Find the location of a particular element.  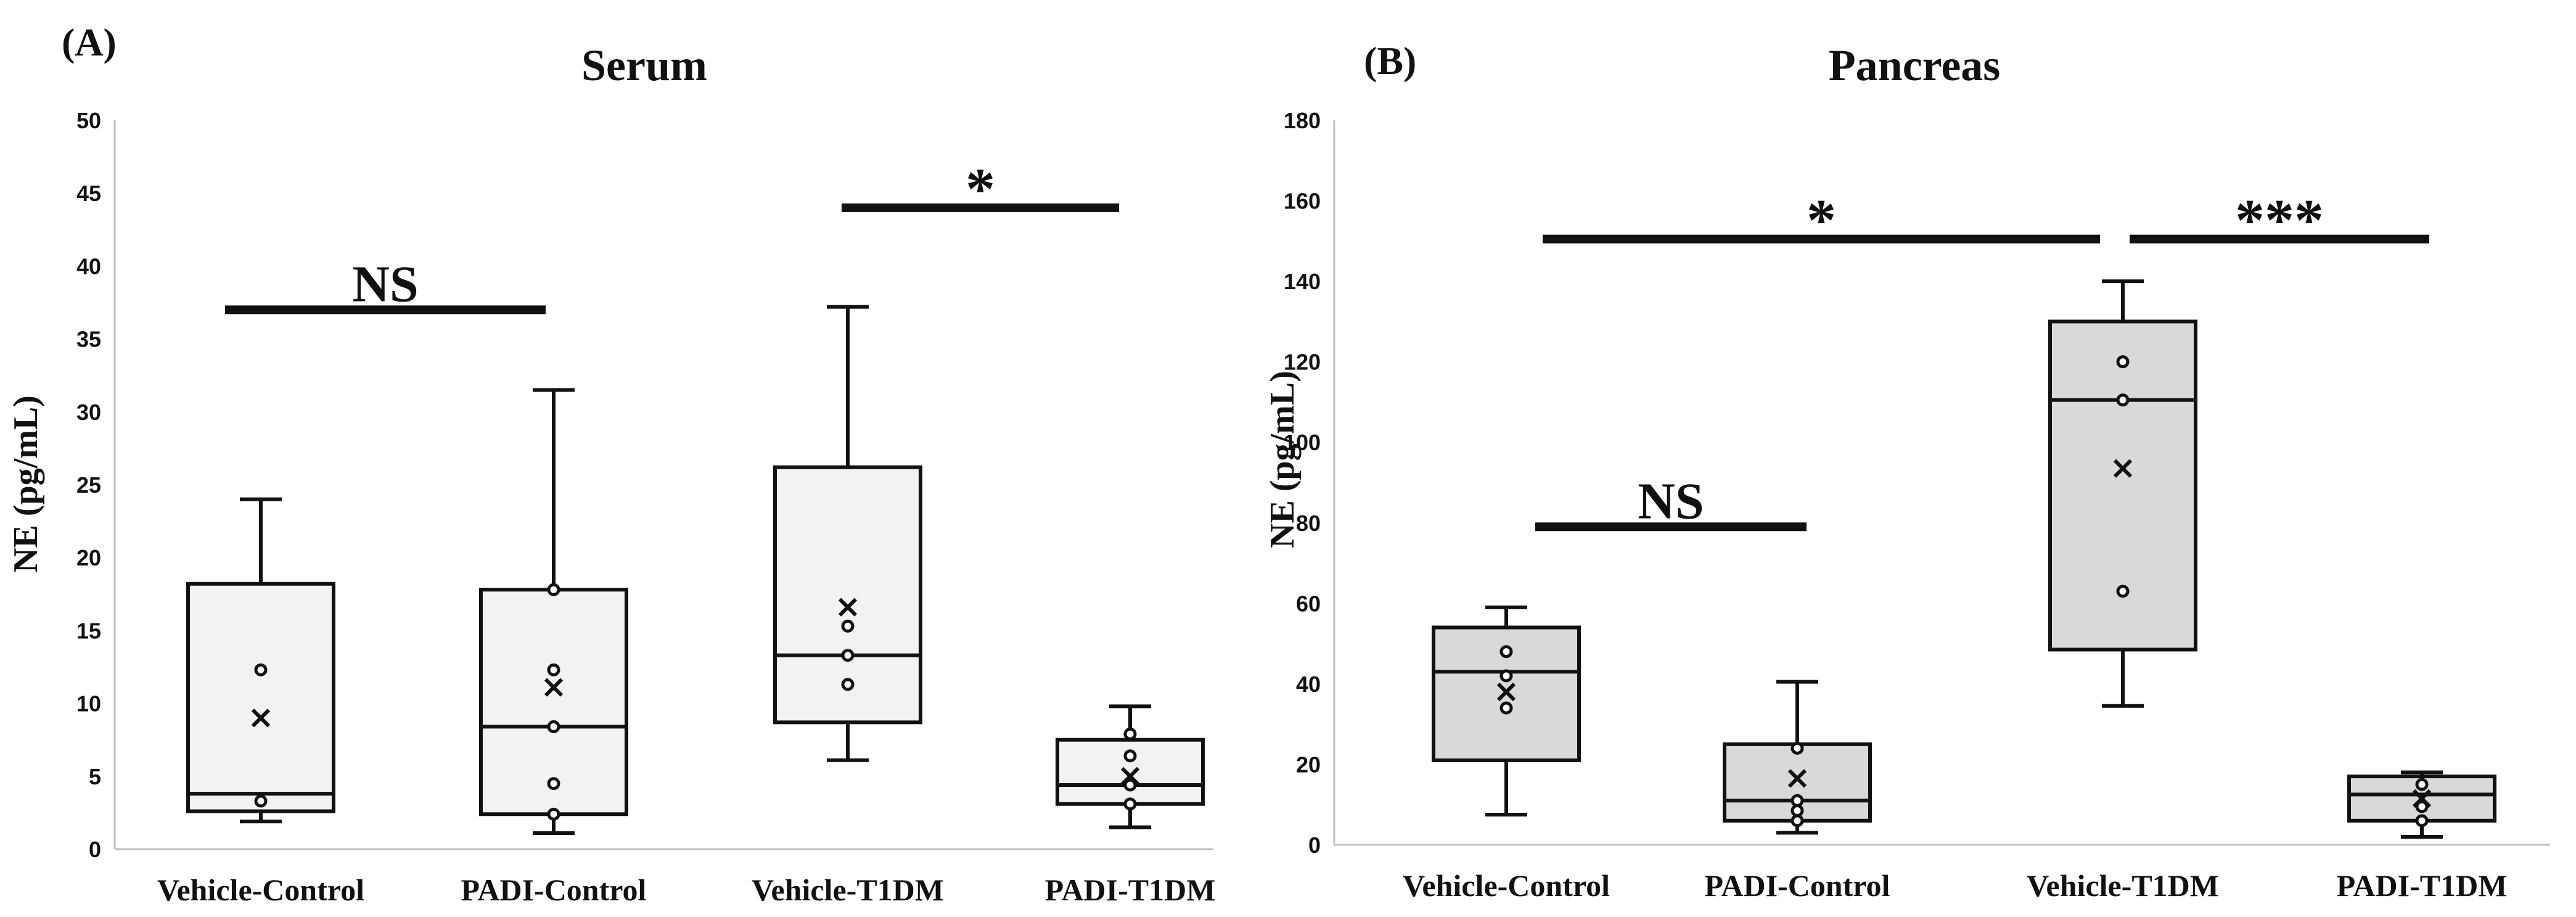

y-tick-label: 45 is located at coordinates (88, 194).